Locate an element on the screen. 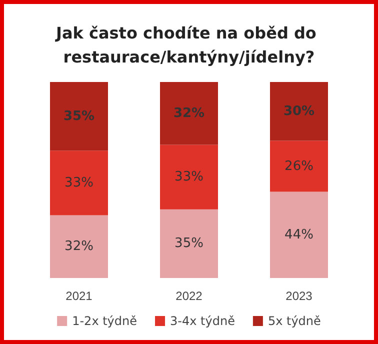 The height and width of the screenshot is (344, 378). x-tick-label: 2022 is located at coordinates (189, 296).